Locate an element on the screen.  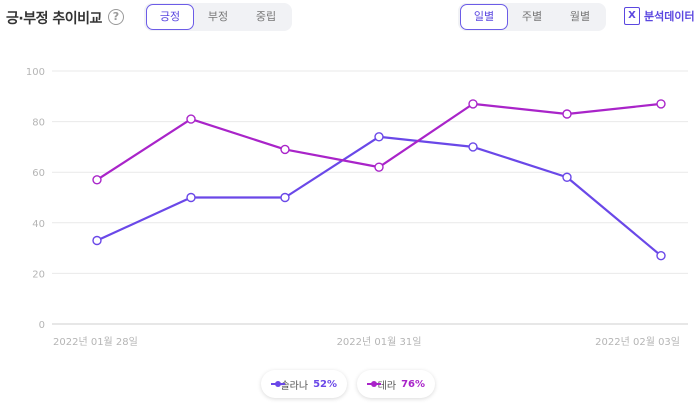
legend-item-terra: 테라 76% is located at coordinates (396, 384).